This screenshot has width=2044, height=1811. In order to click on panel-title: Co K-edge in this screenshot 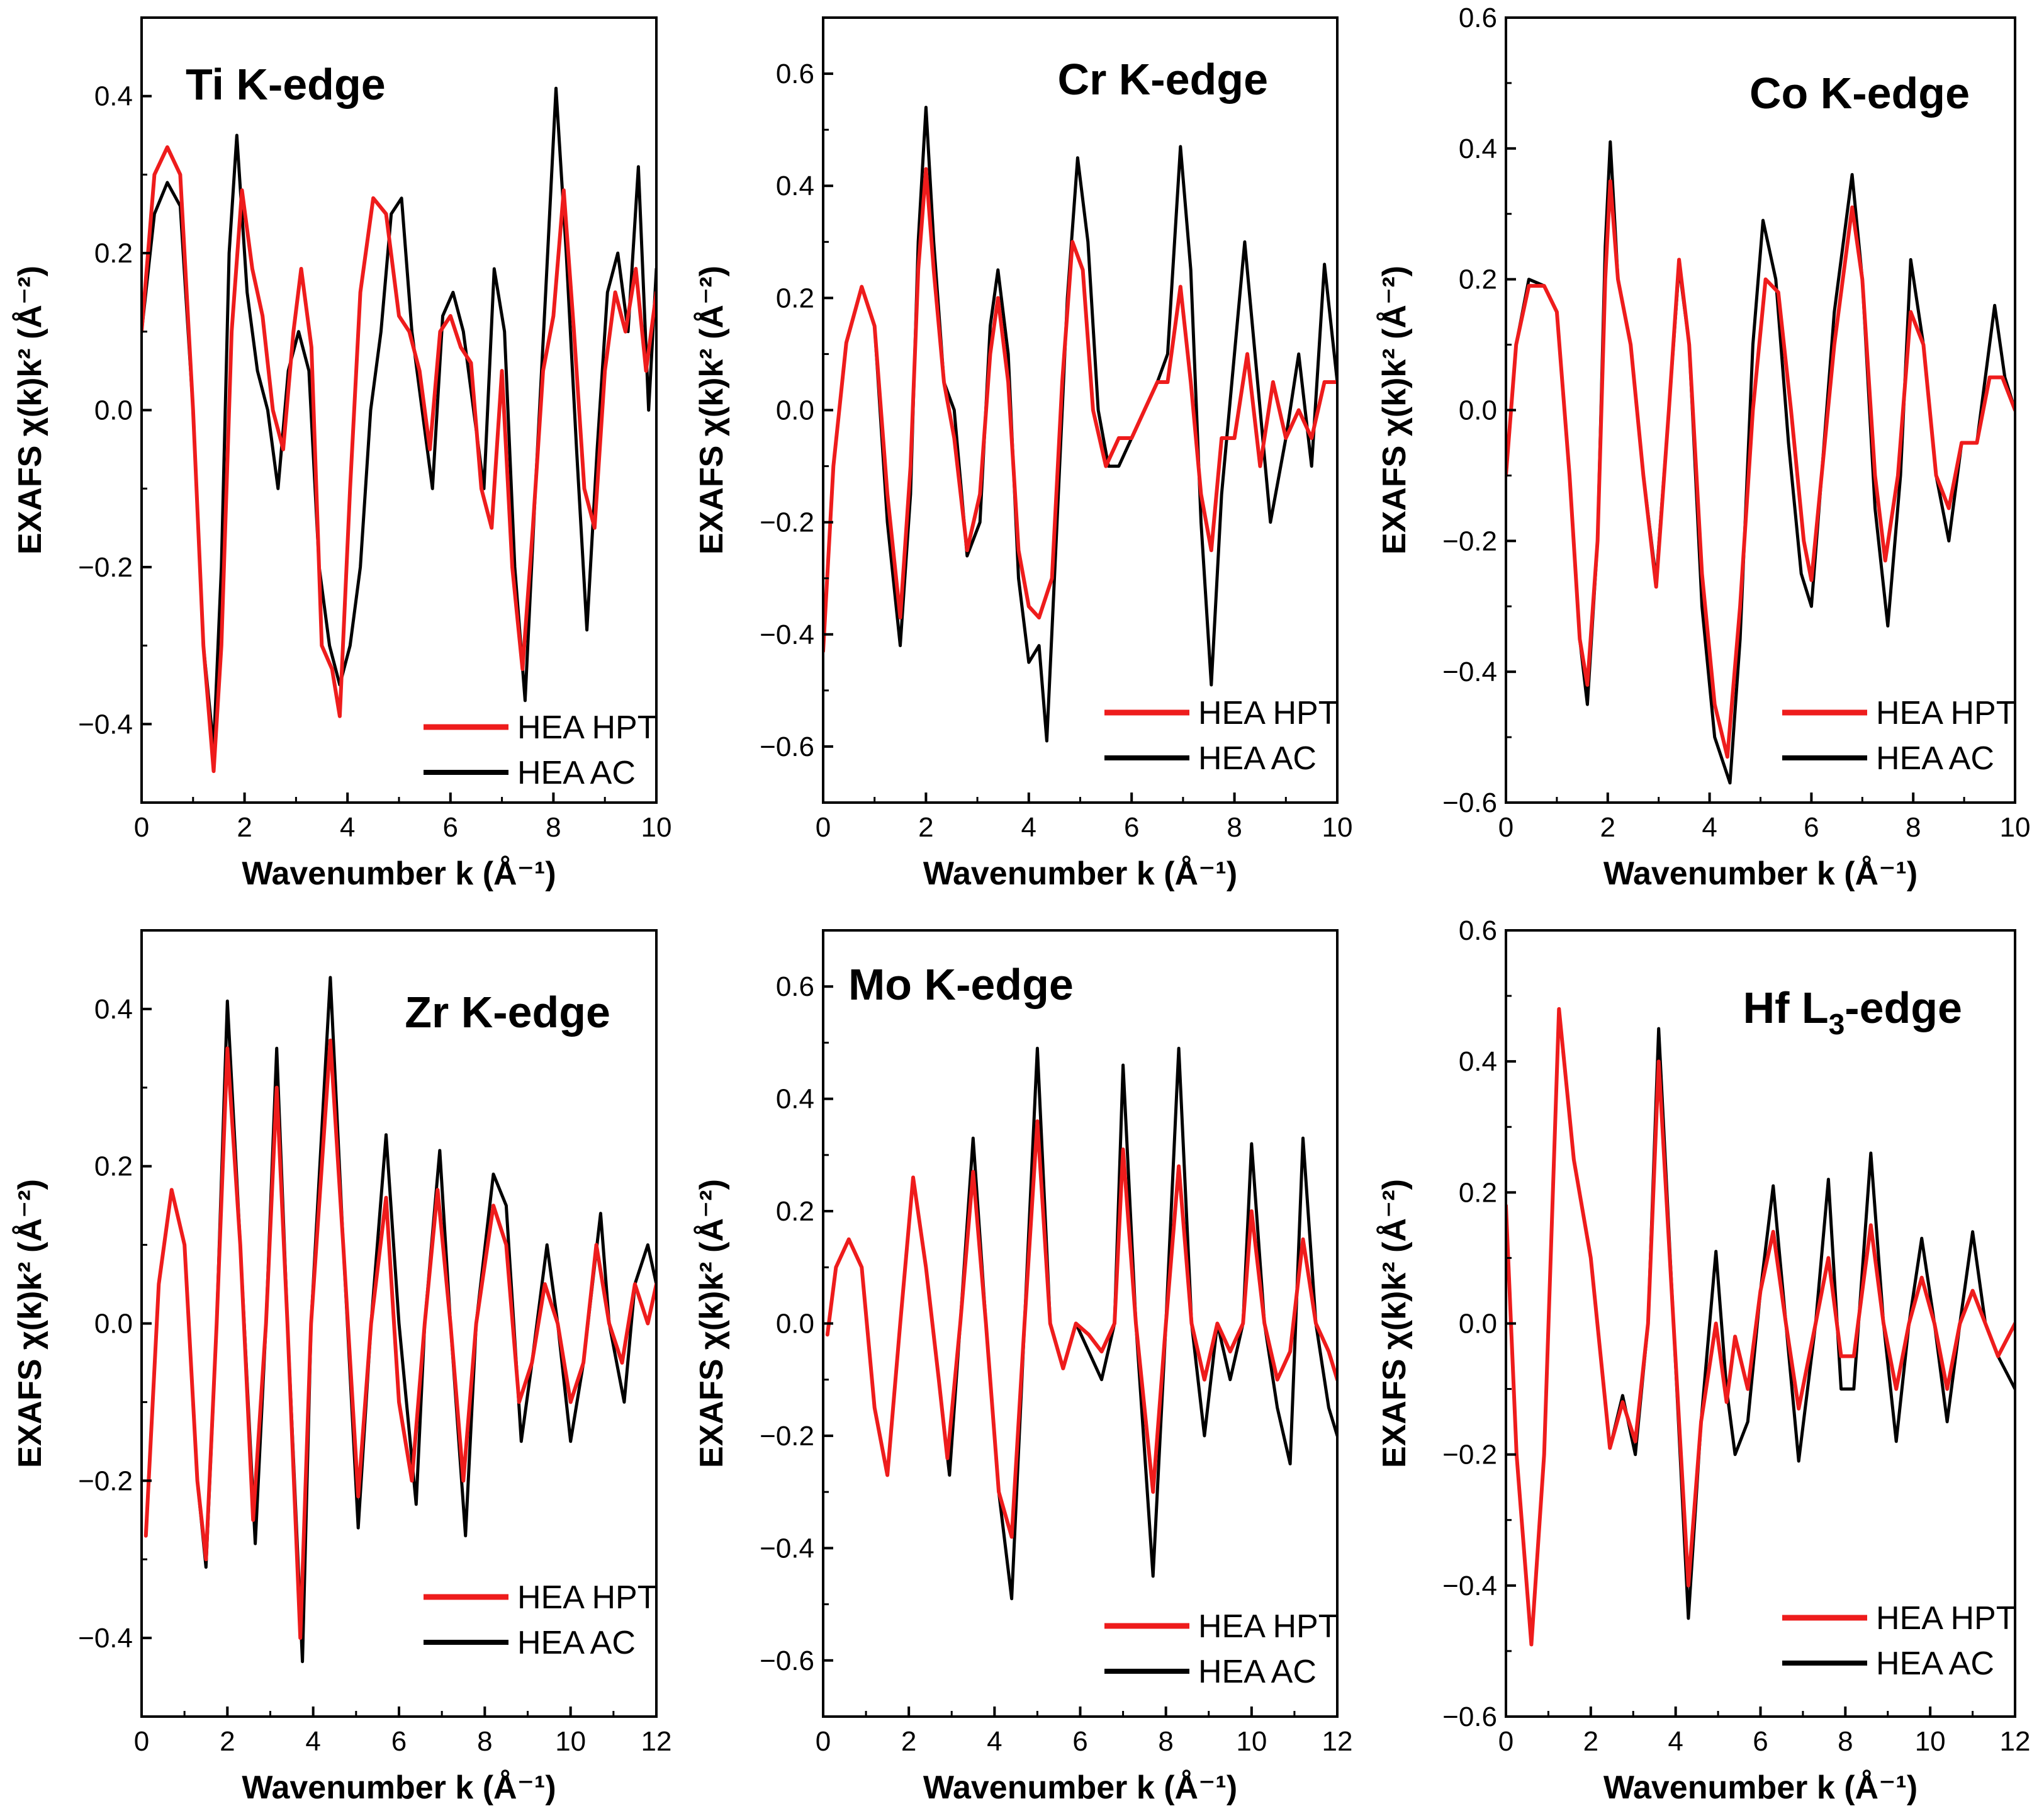, I will do `click(1859, 93)`.